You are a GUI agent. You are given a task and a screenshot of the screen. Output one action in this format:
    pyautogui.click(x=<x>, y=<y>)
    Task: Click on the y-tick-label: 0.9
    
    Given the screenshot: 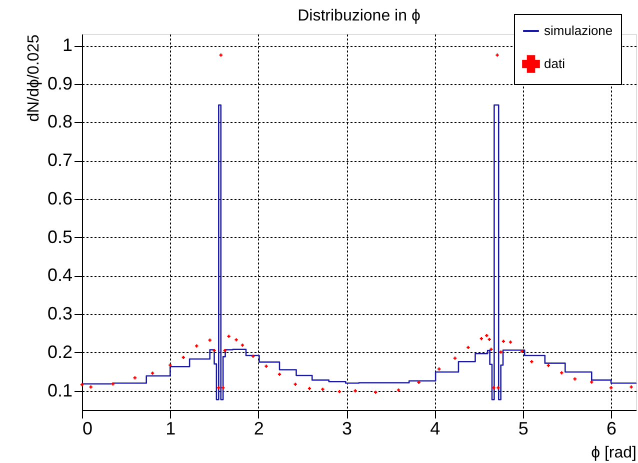 What is the action you would take?
    pyautogui.click(x=59, y=83)
    